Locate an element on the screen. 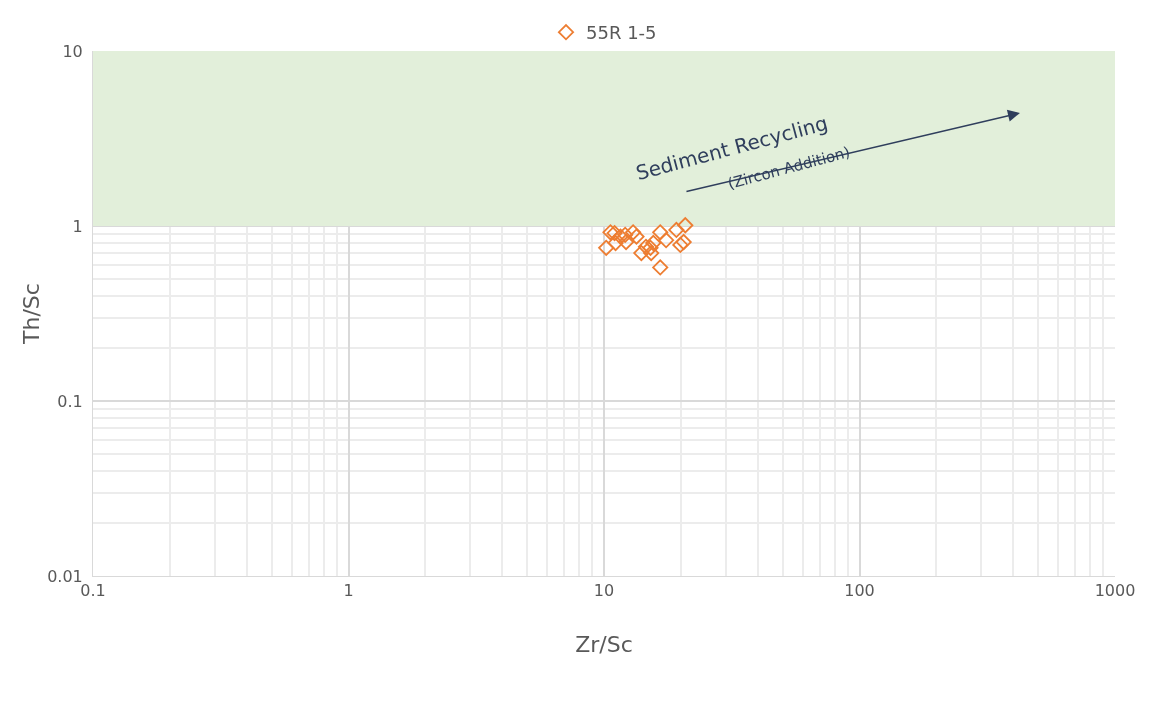 The width and height of the screenshot is (1154, 708). x-tick-label: 1000 is located at coordinates (1115, 591).